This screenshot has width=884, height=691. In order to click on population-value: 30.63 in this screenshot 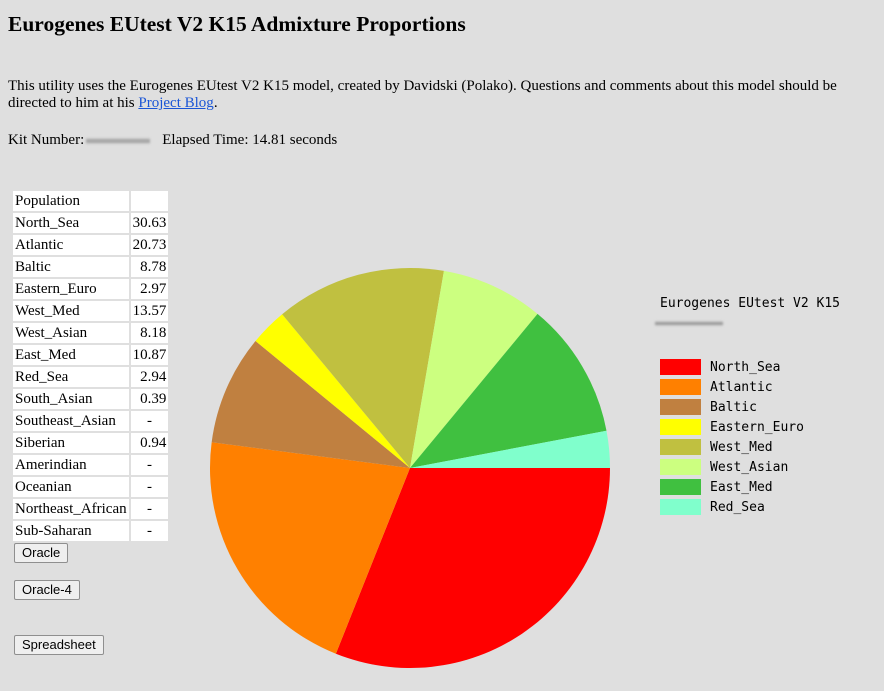, I will do `click(149, 223)`.